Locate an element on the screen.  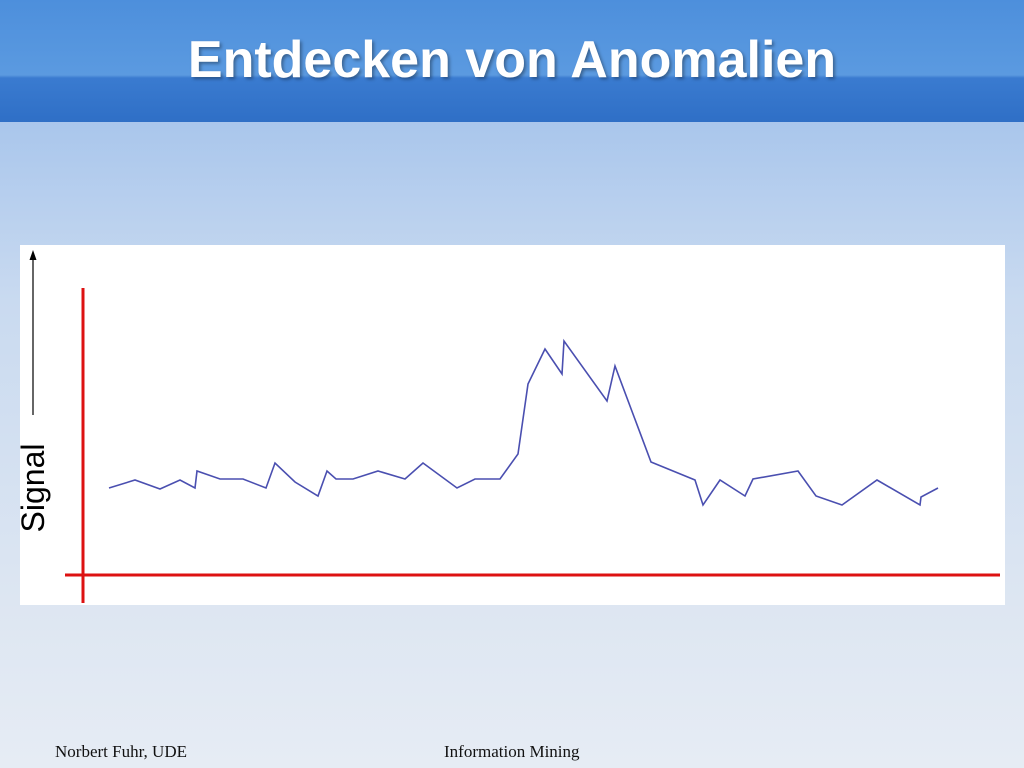
slide-title: Entdecken von Anomalien is located at coordinates (512, 60).